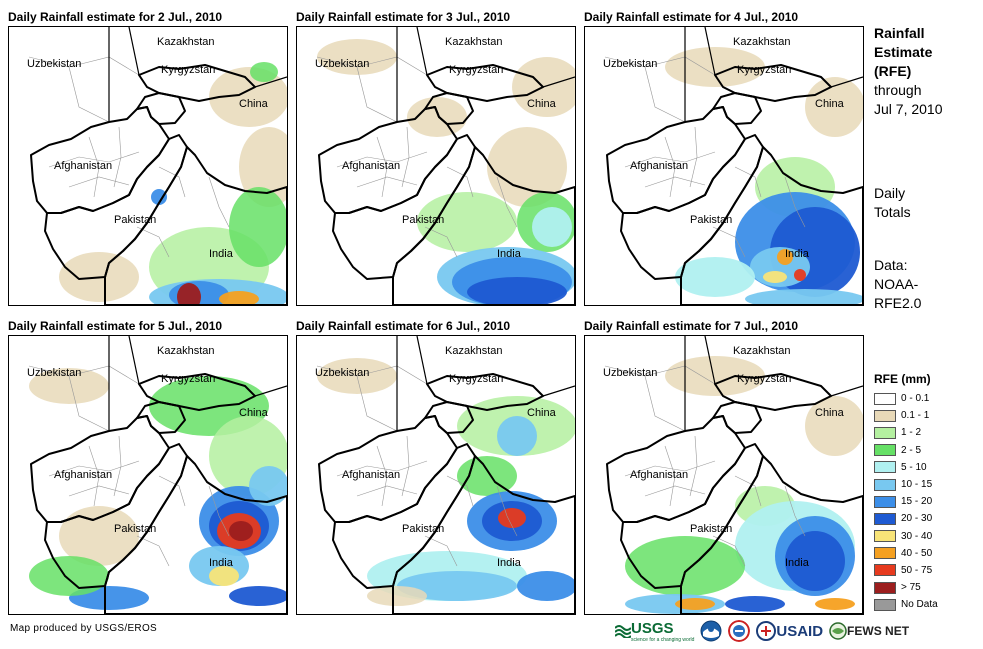  I want to click on legend-label: 0.1 - 1, so click(915, 416).